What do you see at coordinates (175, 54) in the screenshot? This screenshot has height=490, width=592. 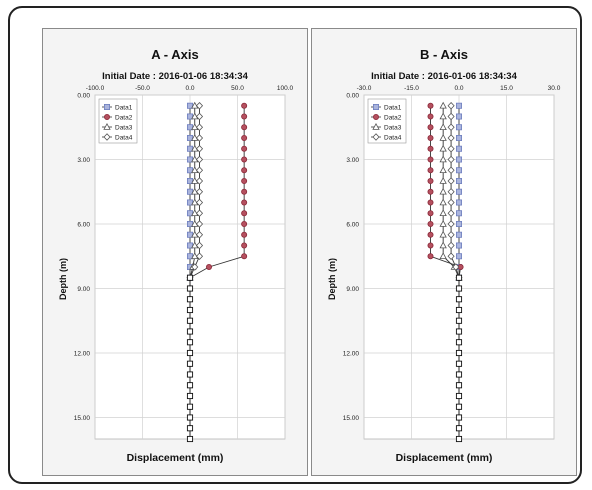 I see `chart-title: A - Axis` at bounding box center [175, 54].